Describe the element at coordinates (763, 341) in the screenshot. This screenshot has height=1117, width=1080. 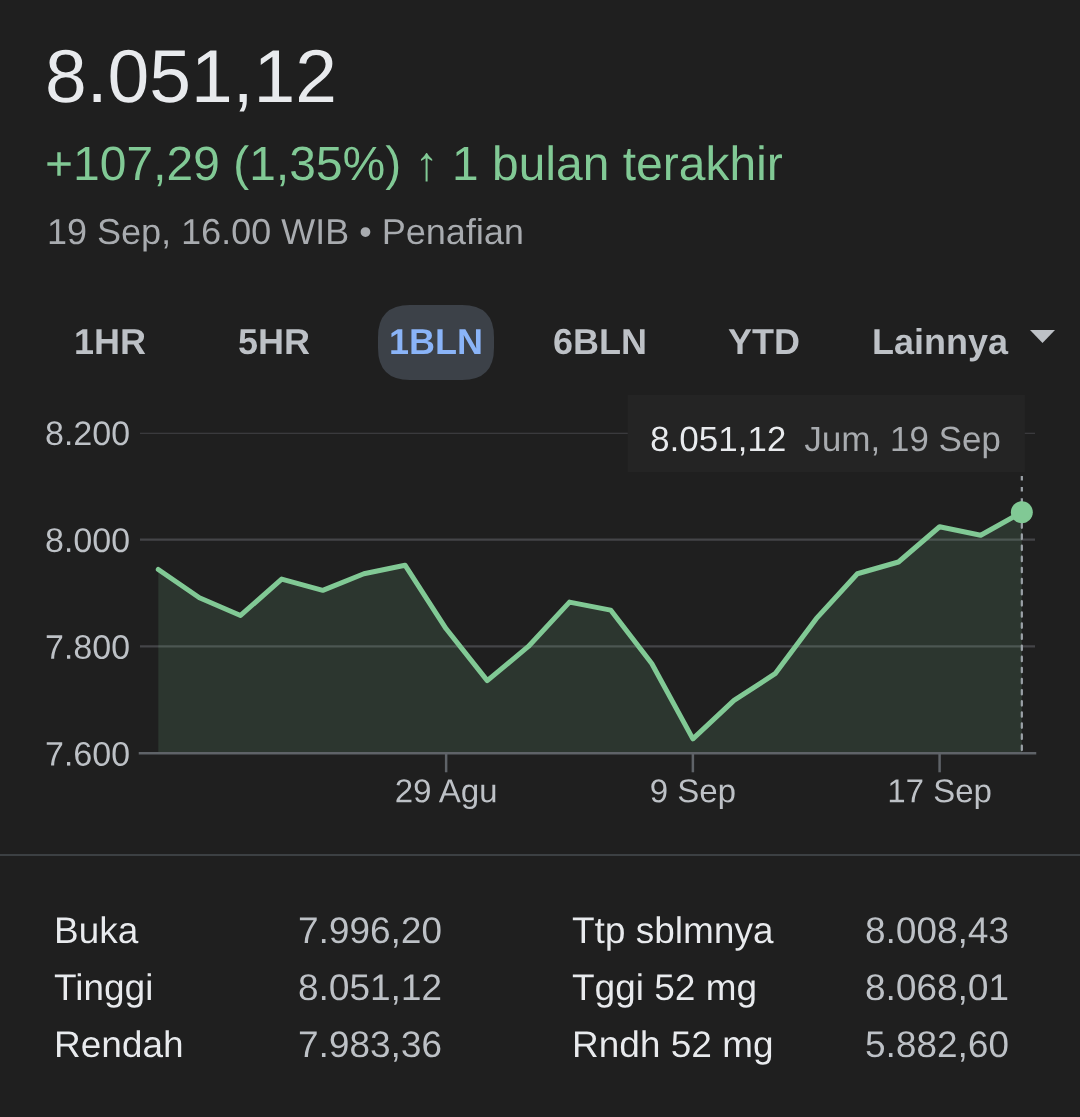
I see `text: YTD` at that location.